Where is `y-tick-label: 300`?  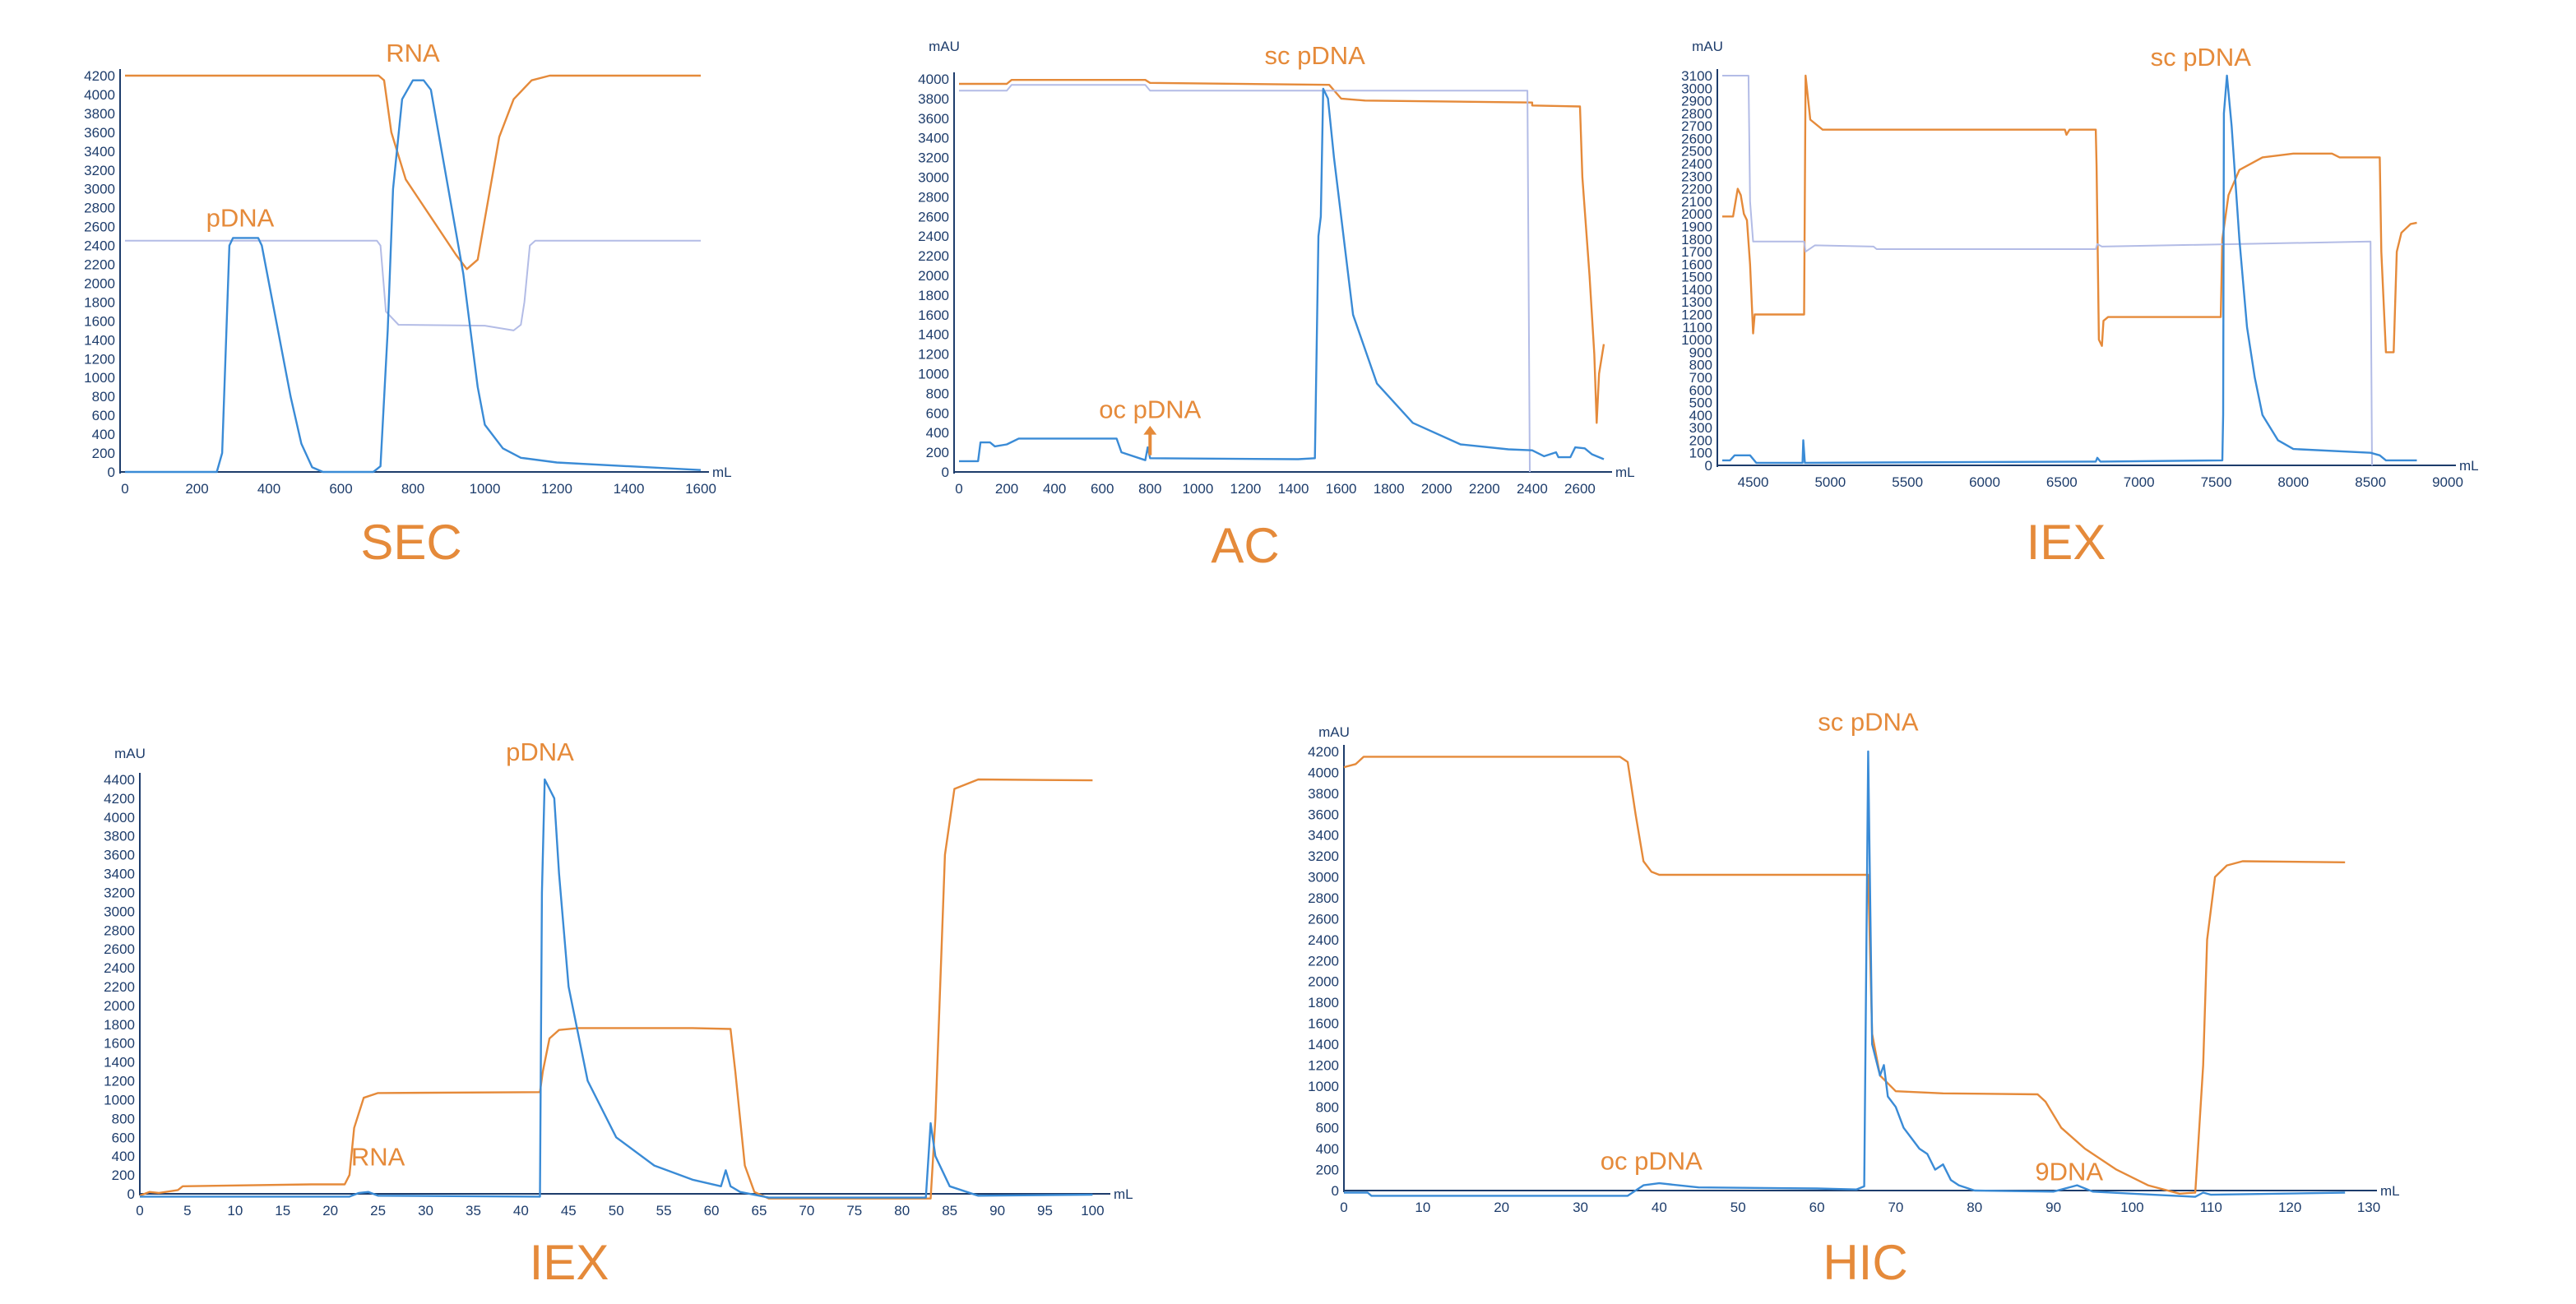 y-tick-label: 300 is located at coordinates (1701, 428).